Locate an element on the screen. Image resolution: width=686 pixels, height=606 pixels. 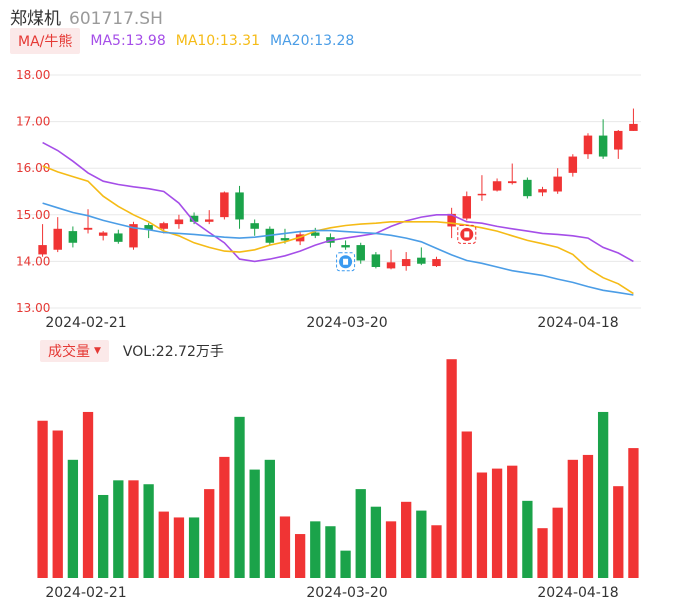
x-tick-label: 2024-04-18 is located at coordinates (577, 323).